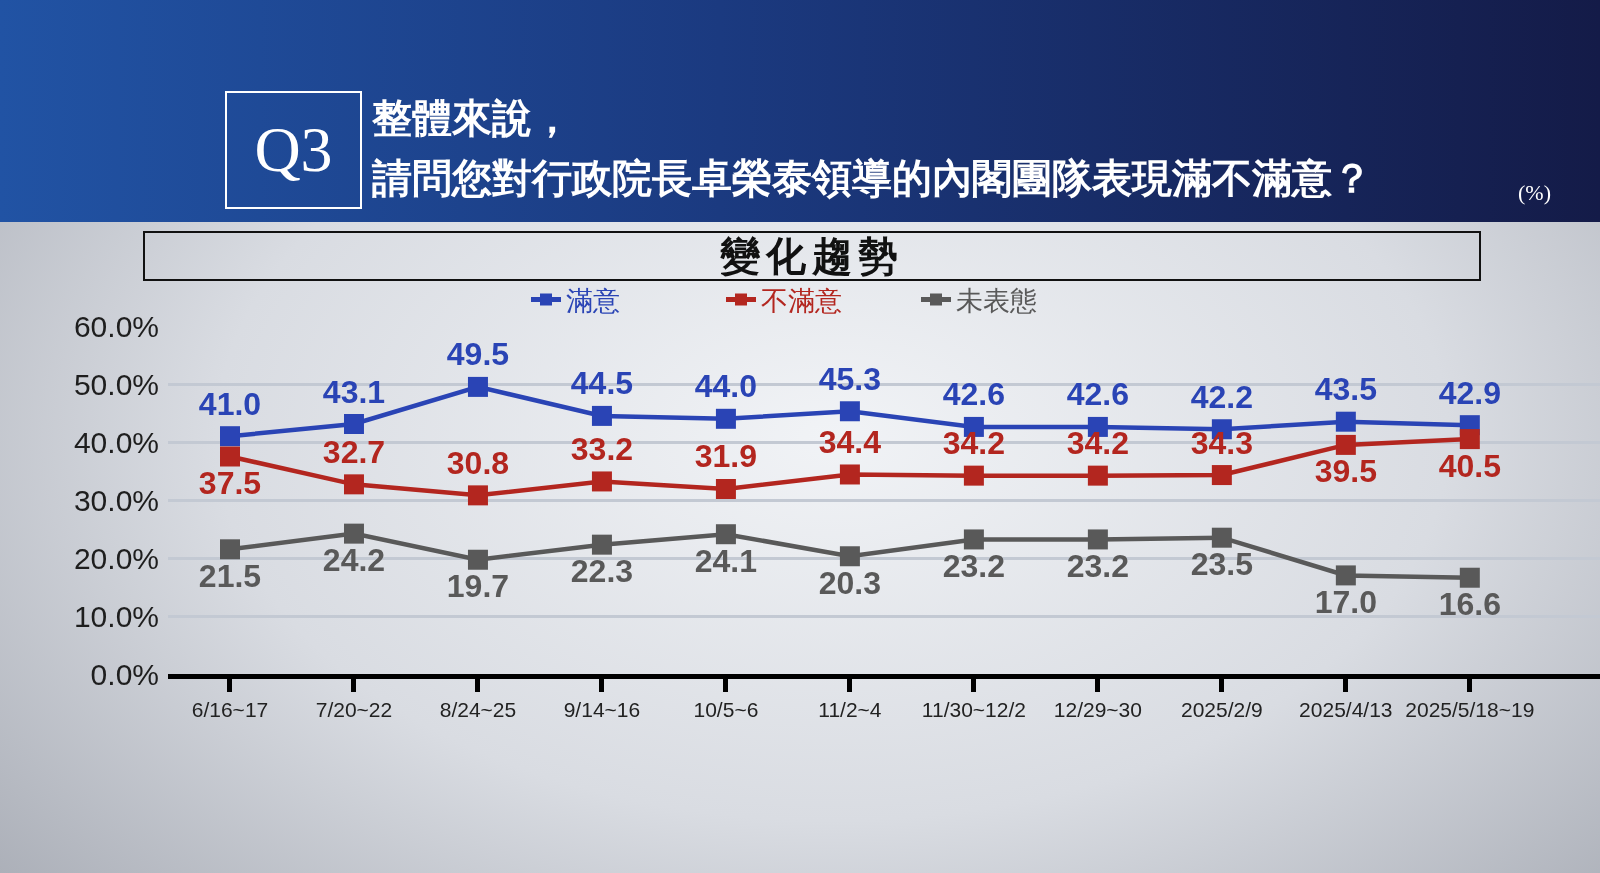  I want to click on x-tick-label: 11/2~4, so click(850, 710).